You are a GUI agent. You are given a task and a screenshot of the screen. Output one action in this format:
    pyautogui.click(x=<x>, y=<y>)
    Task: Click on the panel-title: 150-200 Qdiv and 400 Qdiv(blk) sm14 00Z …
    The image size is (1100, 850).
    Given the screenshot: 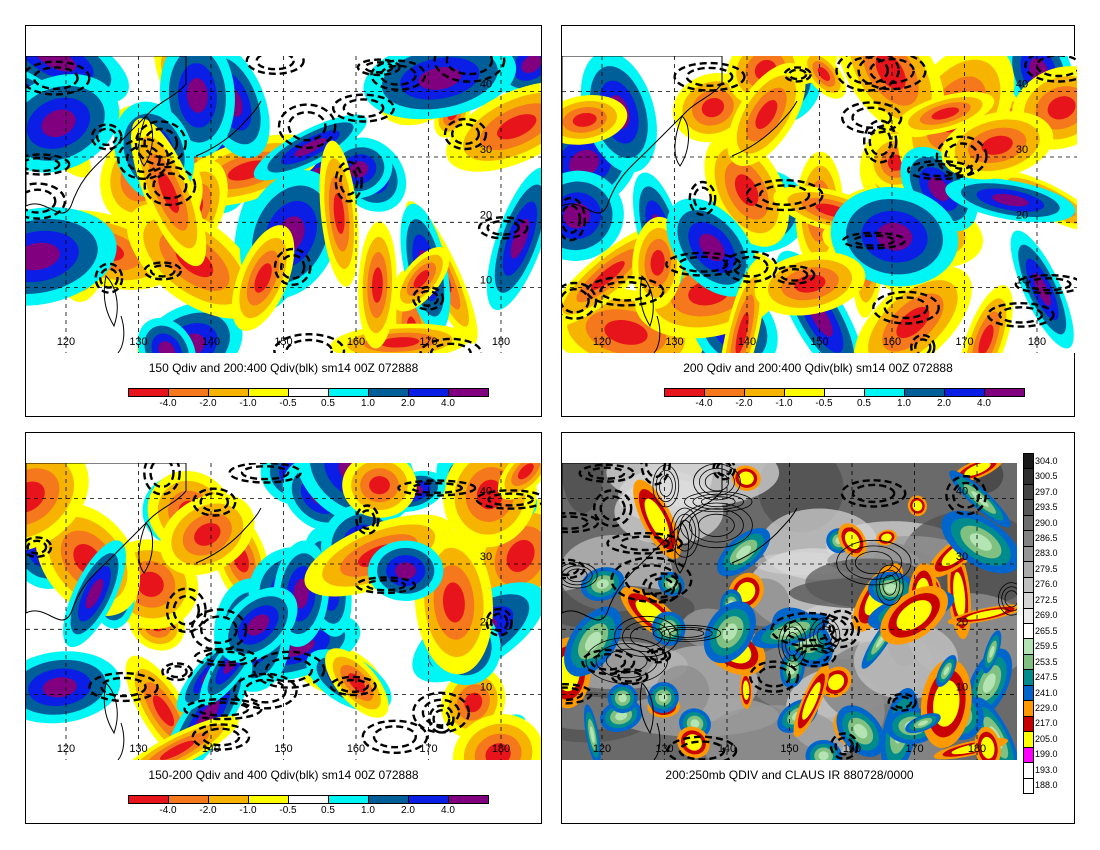 What is the action you would take?
    pyautogui.click(x=283, y=775)
    